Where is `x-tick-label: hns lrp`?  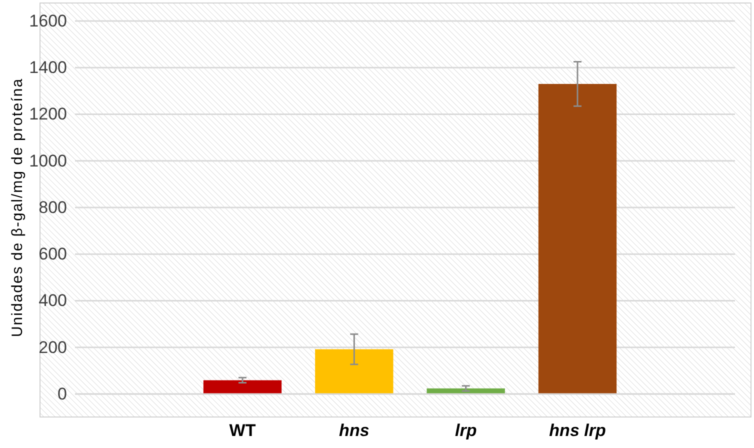
x-tick-label: hns lrp is located at coordinates (577, 430).